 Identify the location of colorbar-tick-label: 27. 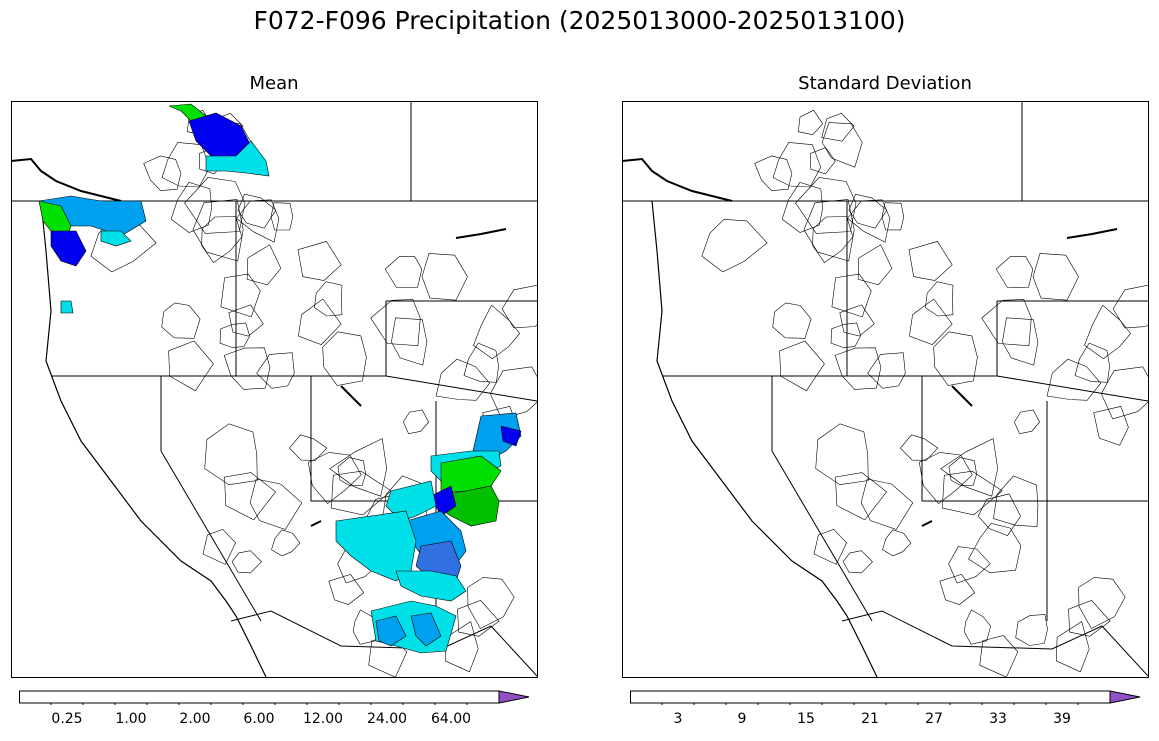
(934, 719).